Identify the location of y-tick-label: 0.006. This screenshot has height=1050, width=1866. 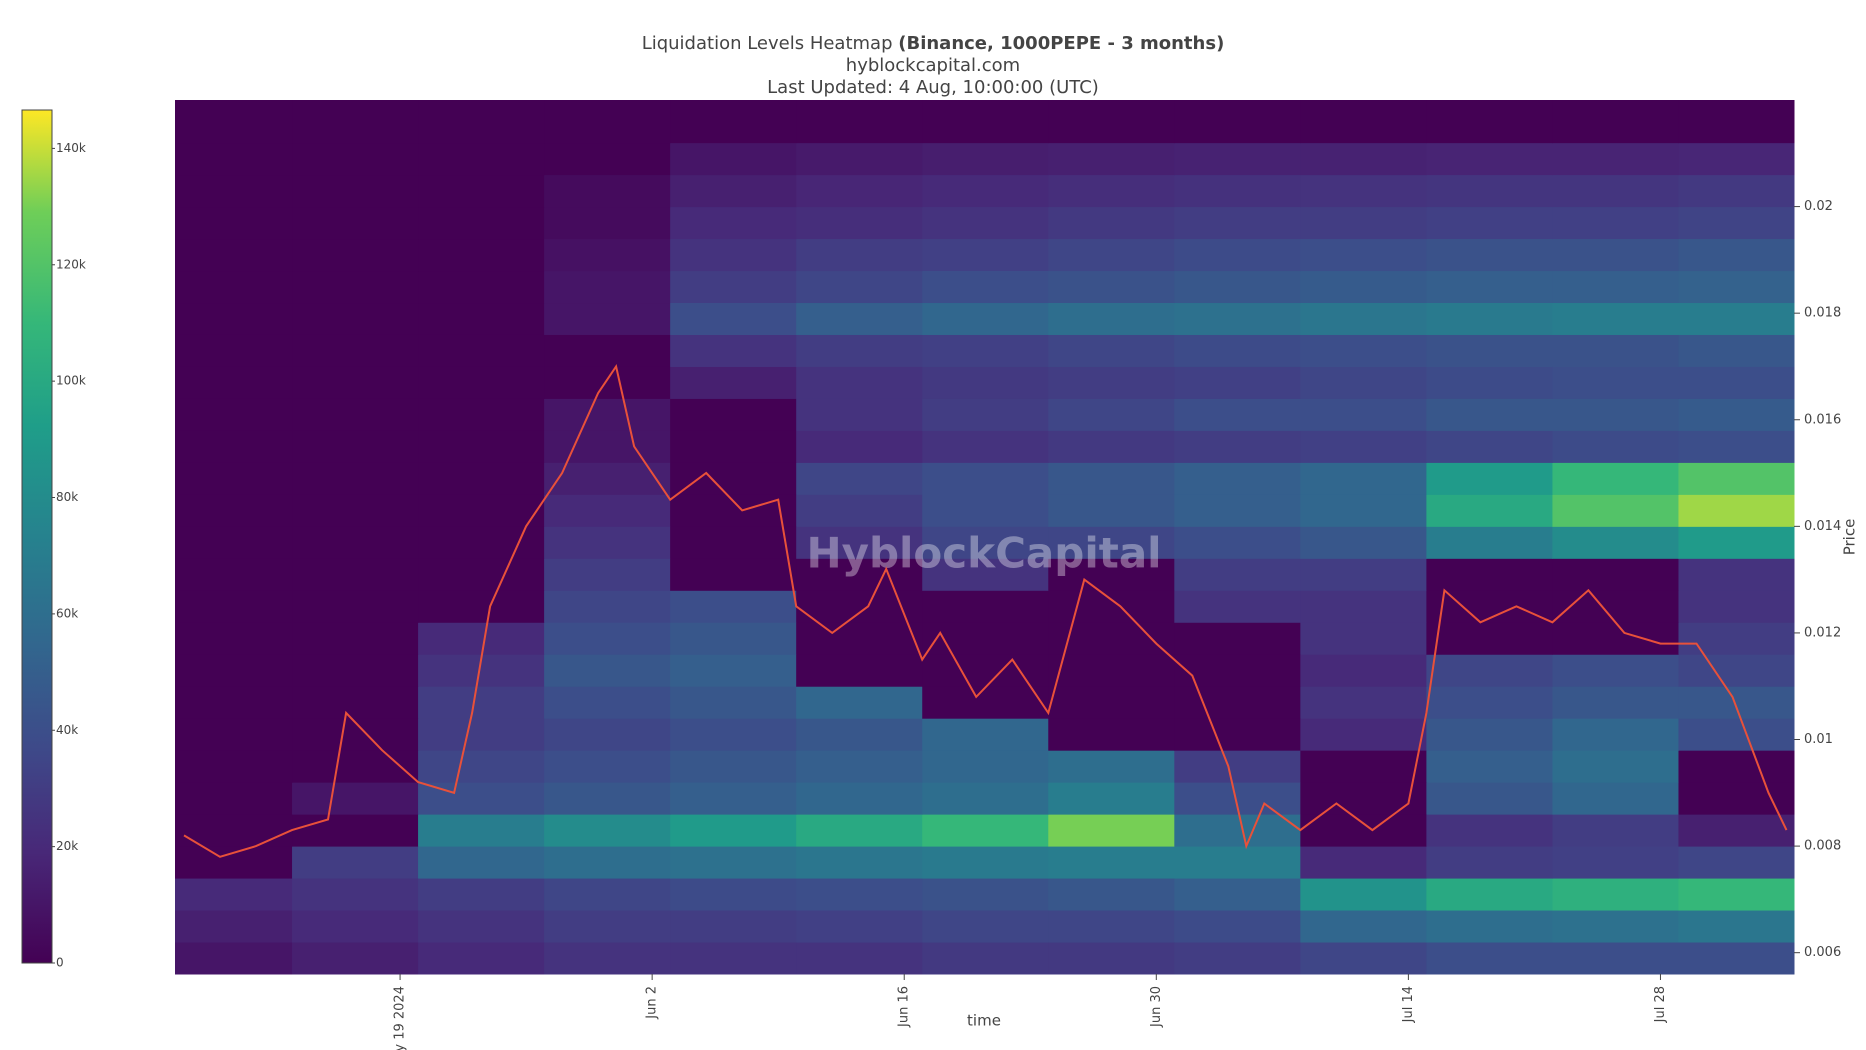
(1822, 952).